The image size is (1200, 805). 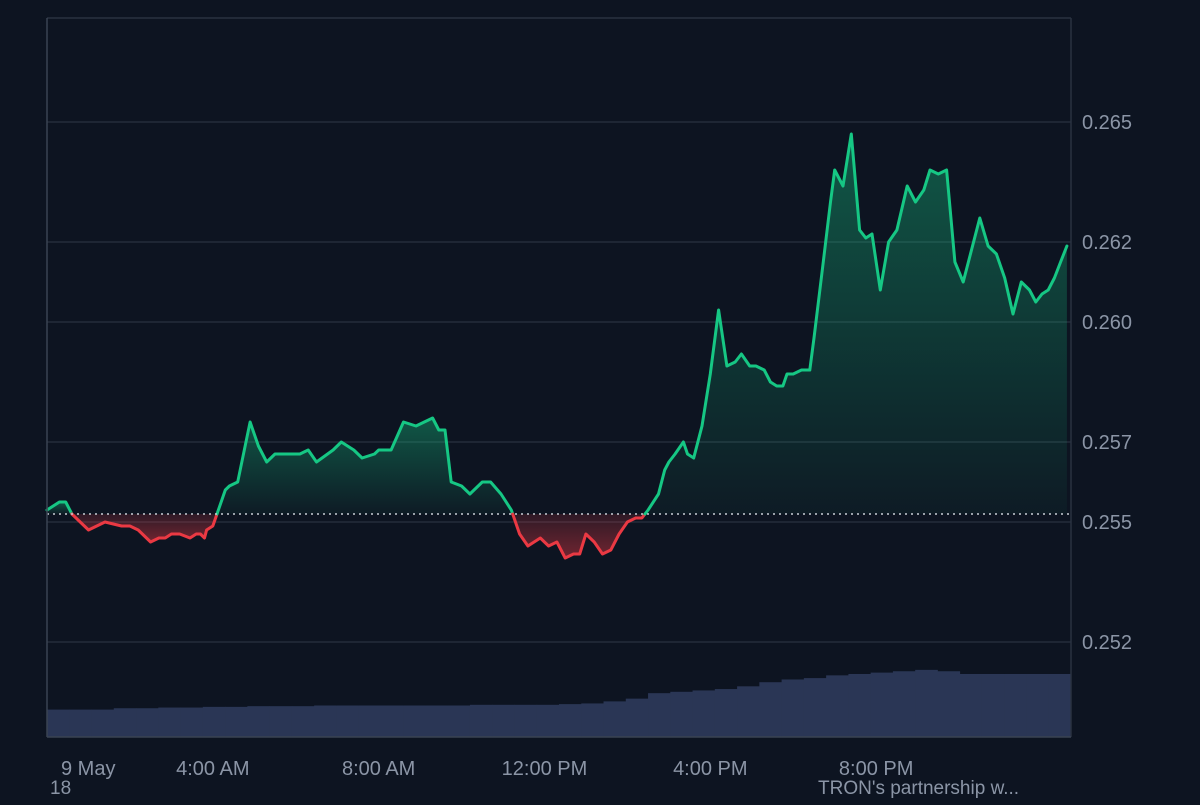 What do you see at coordinates (378, 769) in the screenshot?
I see `x-tick-label: 8:00 AM` at bounding box center [378, 769].